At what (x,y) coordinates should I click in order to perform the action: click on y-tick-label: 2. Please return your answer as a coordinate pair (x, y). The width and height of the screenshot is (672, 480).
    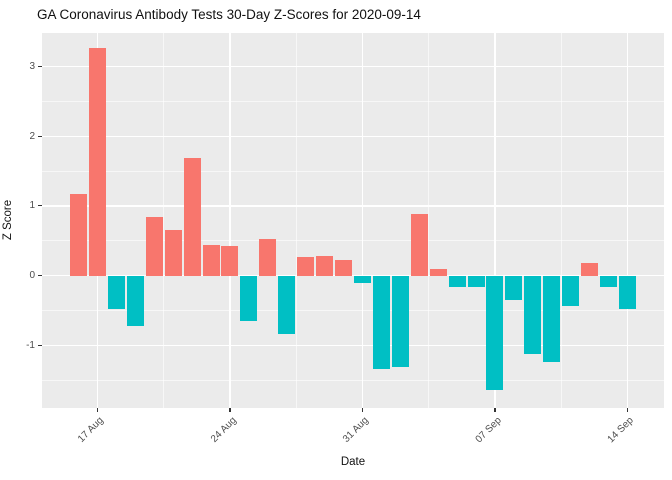
    Looking at the image, I should click on (32, 136).